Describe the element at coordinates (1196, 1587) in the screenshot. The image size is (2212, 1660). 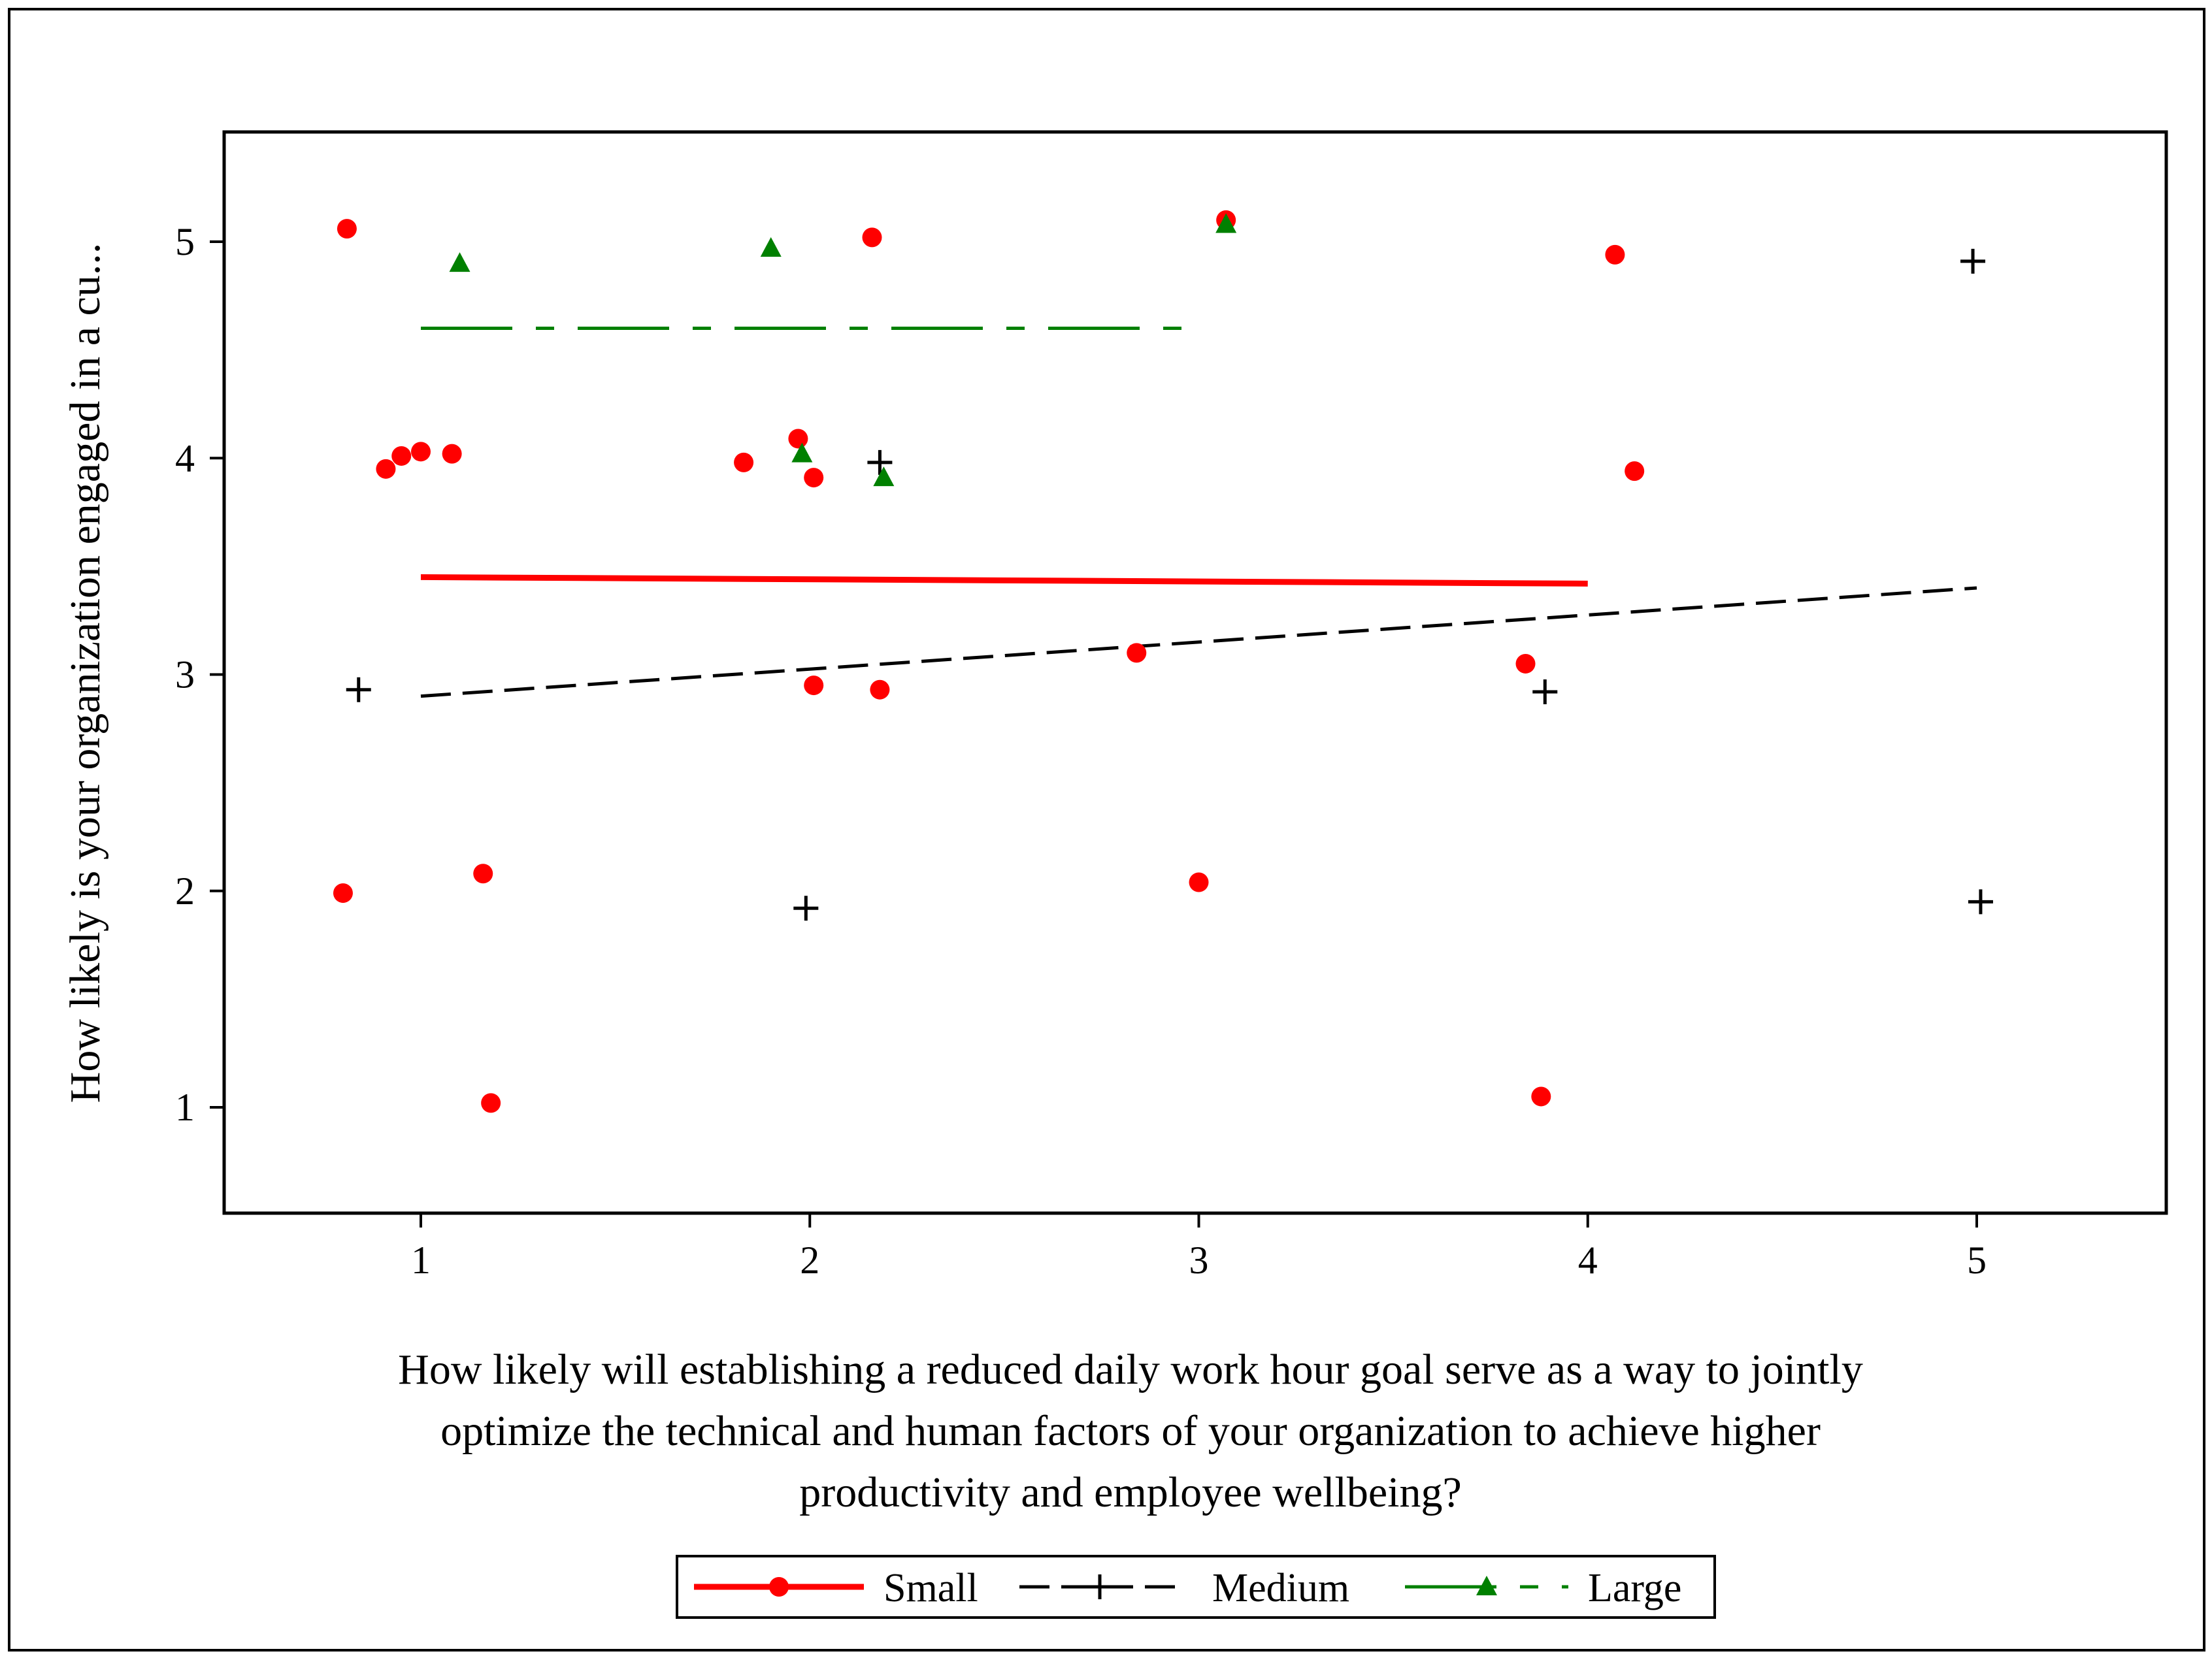
I see `legend: Small Medium Large` at that location.